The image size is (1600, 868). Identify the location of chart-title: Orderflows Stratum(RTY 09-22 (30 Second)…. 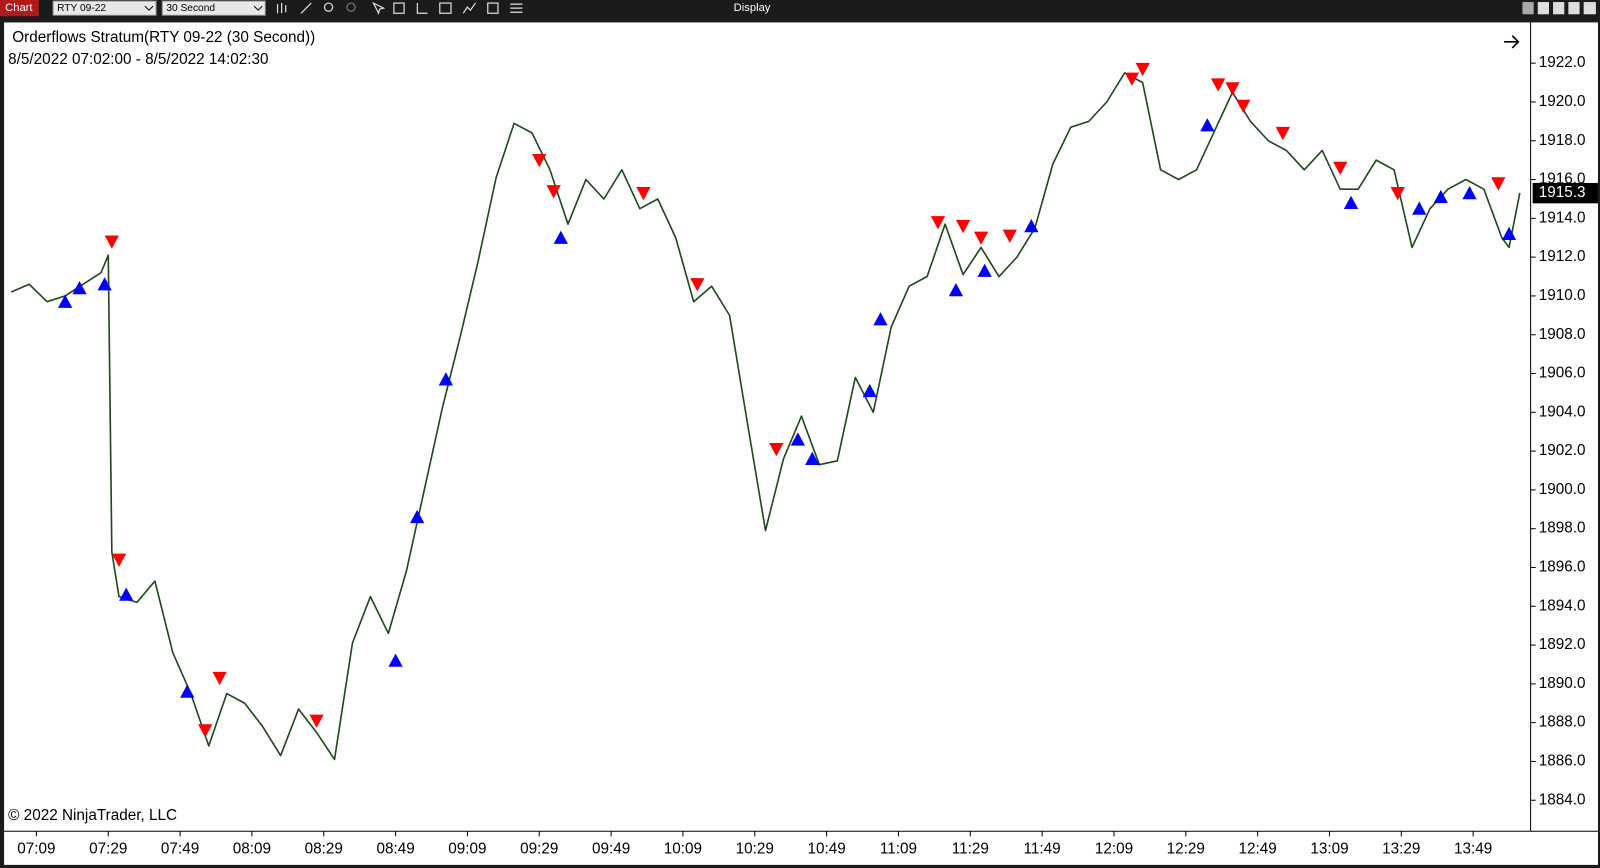
(163, 37).